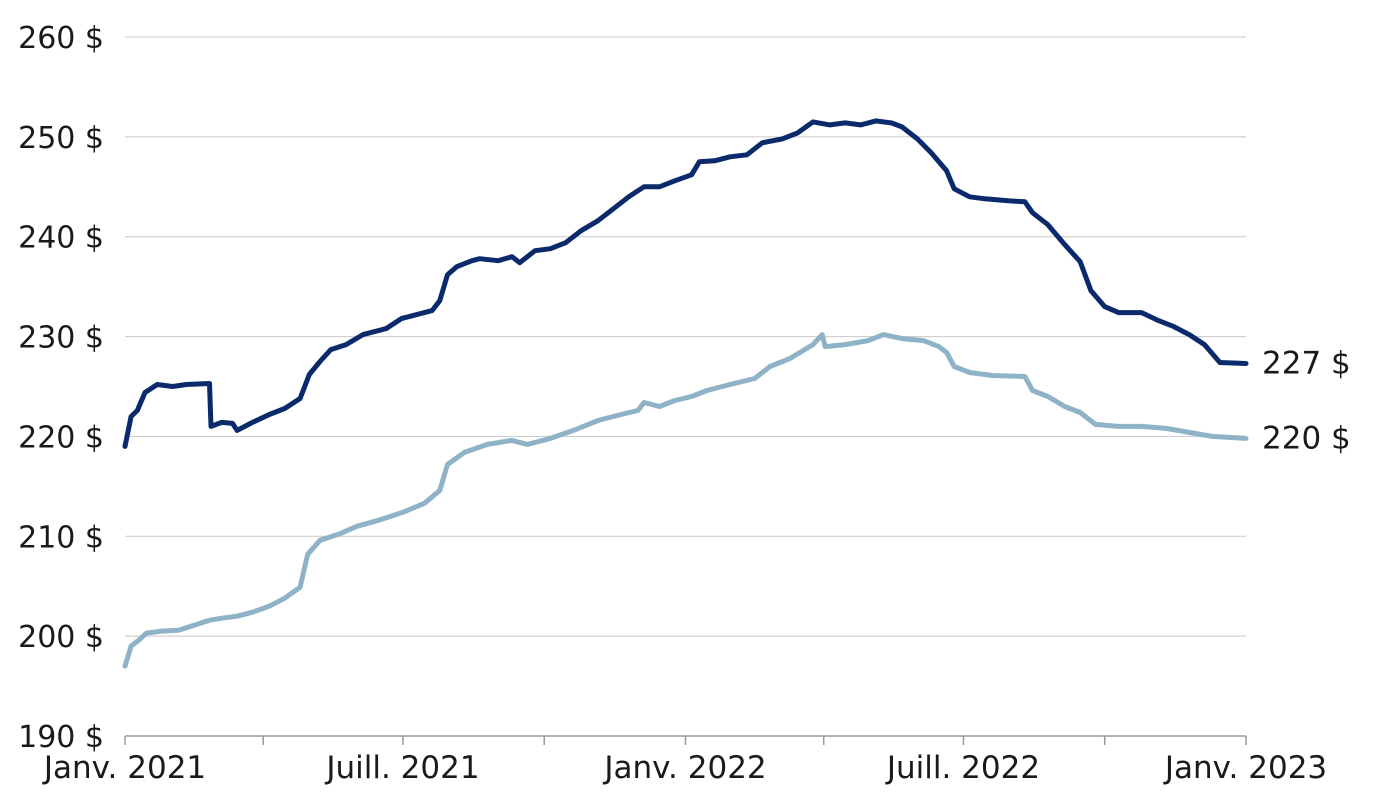 Image resolution: width=1380 pixels, height=800 pixels. I want to click on y-tick-label: 240 $, so click(61, 238).